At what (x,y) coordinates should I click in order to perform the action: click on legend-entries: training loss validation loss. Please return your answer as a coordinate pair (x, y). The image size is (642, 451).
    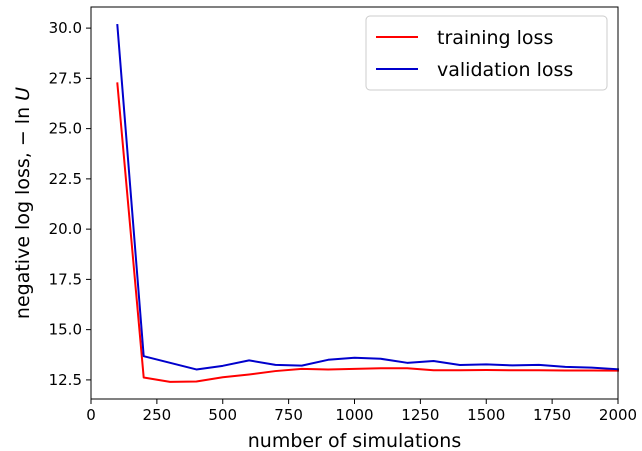
    Looking at the image, I should click on (474, 54).